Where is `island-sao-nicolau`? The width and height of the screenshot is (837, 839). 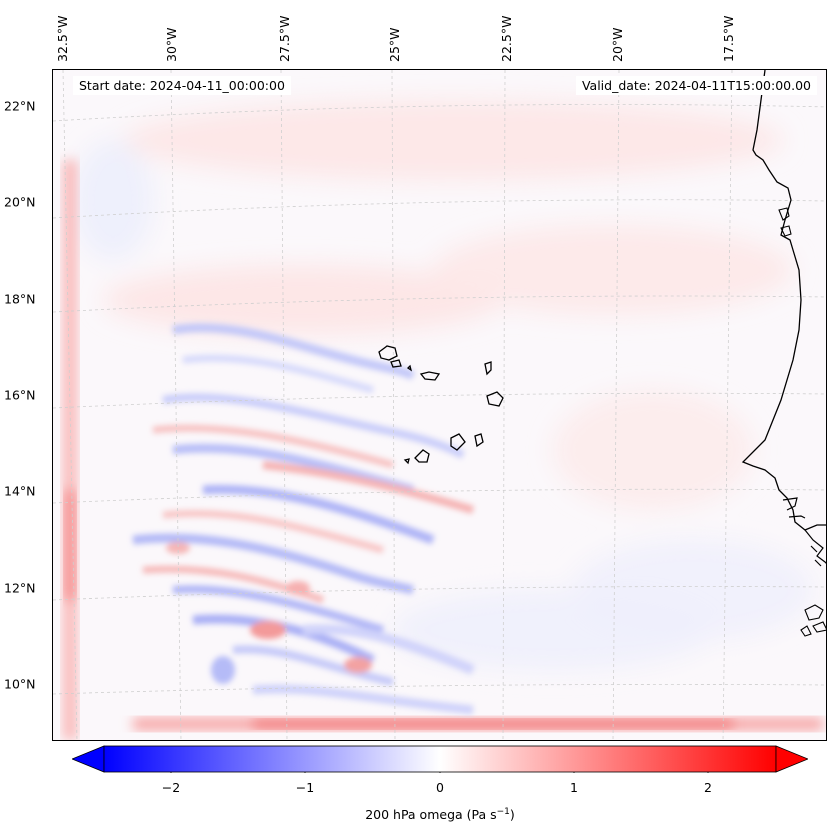 island-sao-nicolau is located at coordinates (430, 376).